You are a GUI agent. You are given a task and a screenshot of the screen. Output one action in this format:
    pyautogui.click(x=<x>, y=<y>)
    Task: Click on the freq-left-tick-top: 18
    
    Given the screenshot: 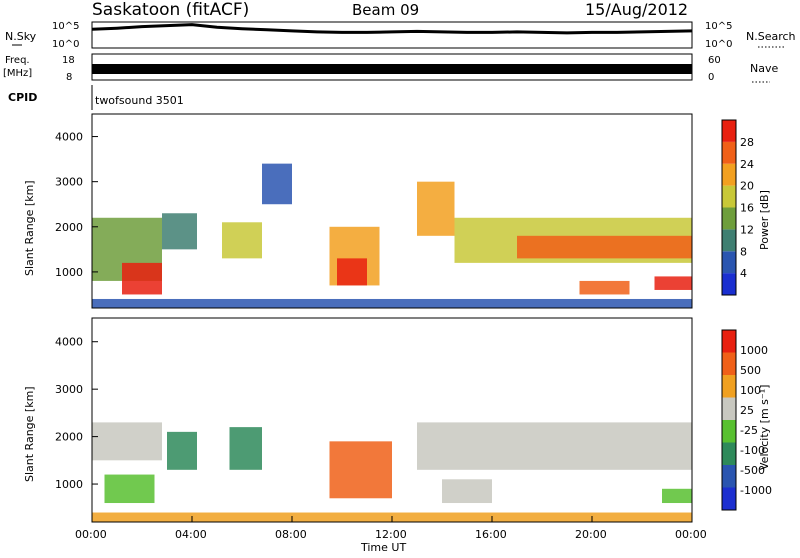 What is the action you would take?
    pyautogui.click(x=68, y=60)
    